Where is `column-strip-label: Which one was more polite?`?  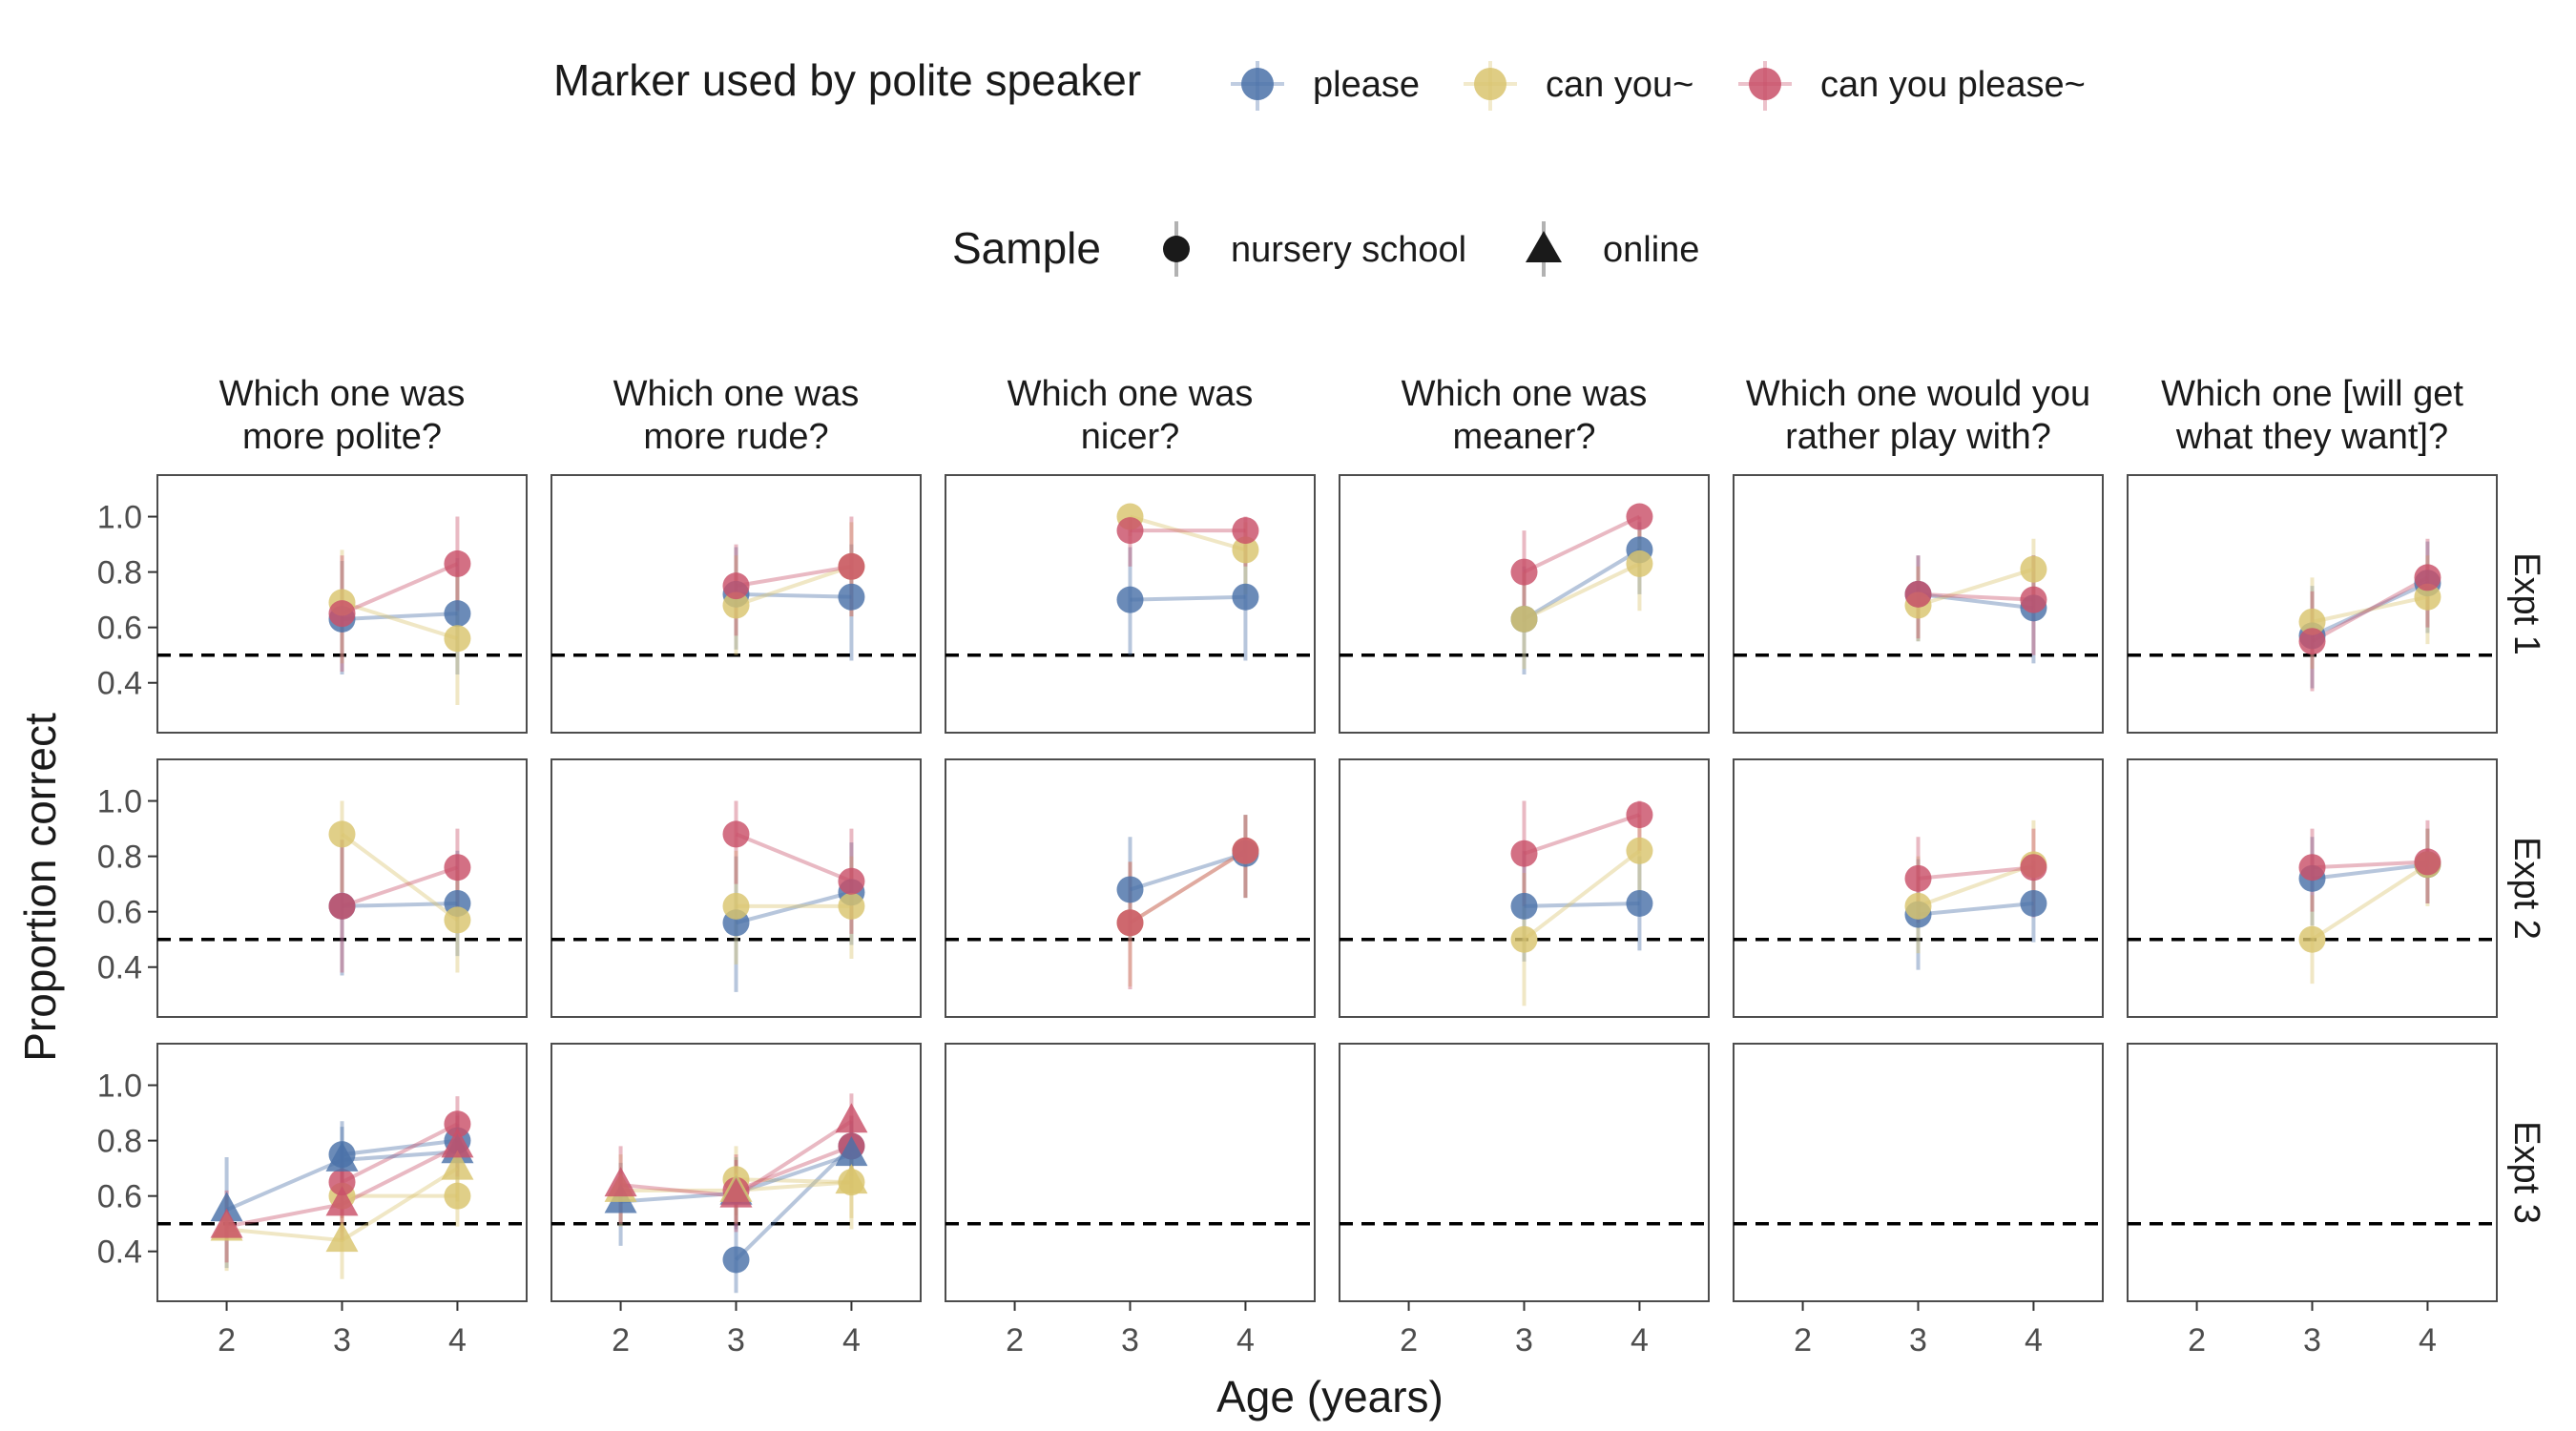 column-strip-label: Which one was more polite? is located at coordinates (342, 415).